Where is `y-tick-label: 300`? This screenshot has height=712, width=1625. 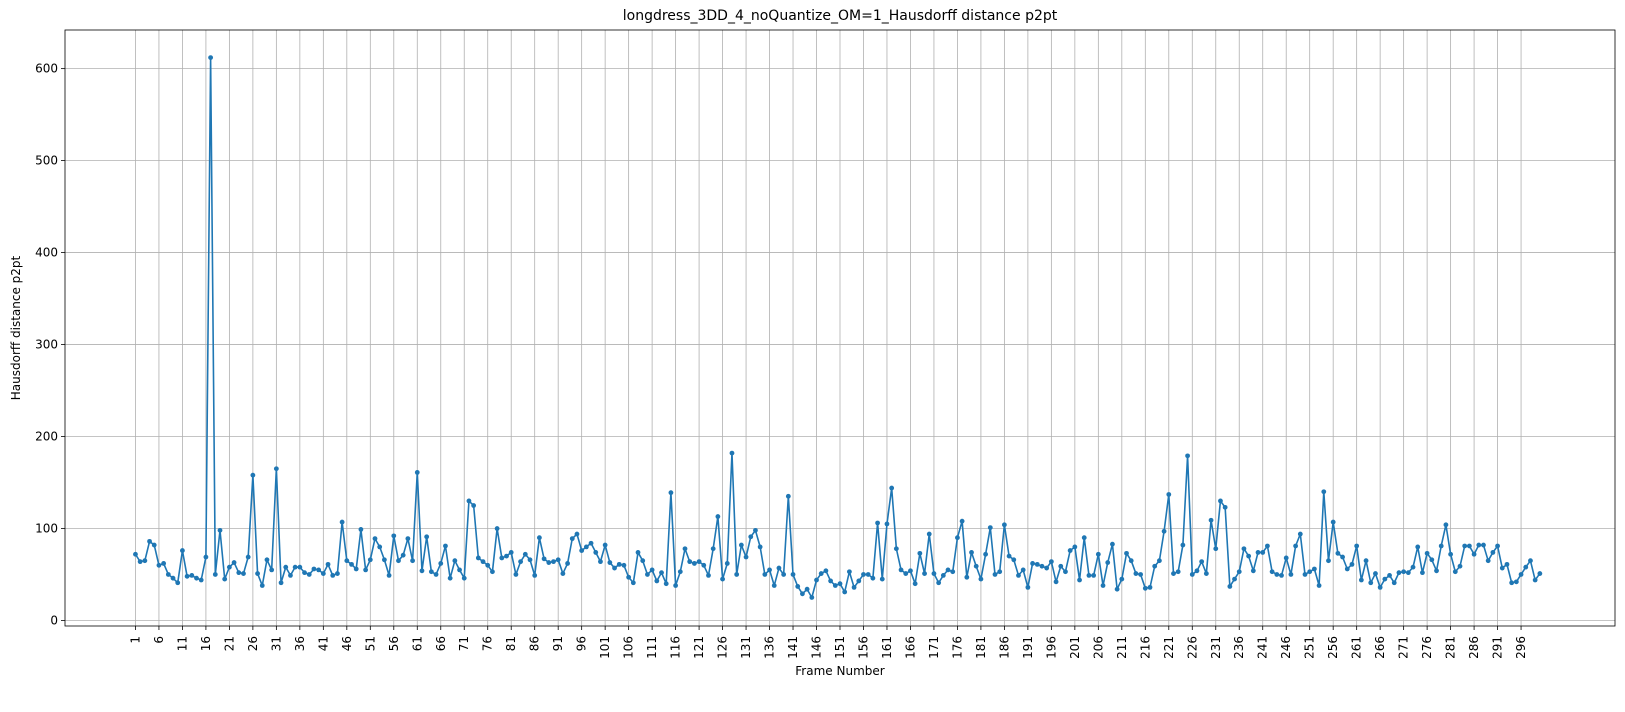 y-tick-label: 300 is located at coordinates (46, 345).